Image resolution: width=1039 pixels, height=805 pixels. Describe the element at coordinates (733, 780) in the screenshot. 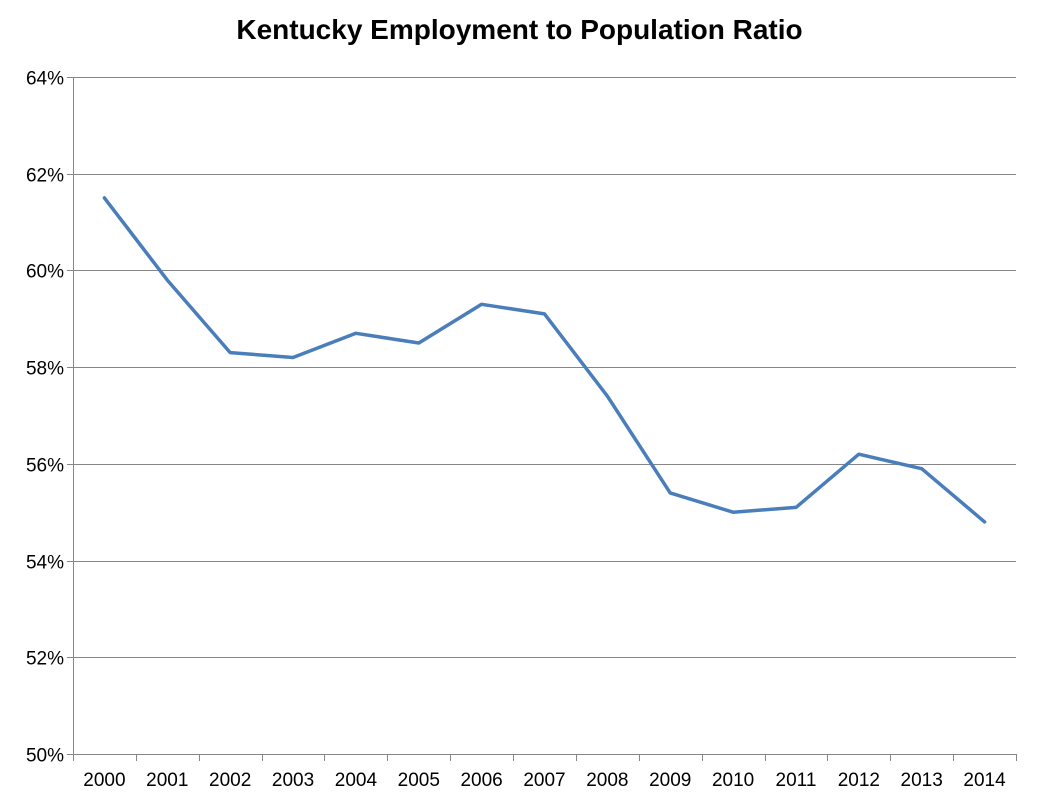

I see `x-tick-label: 2010` at that location.